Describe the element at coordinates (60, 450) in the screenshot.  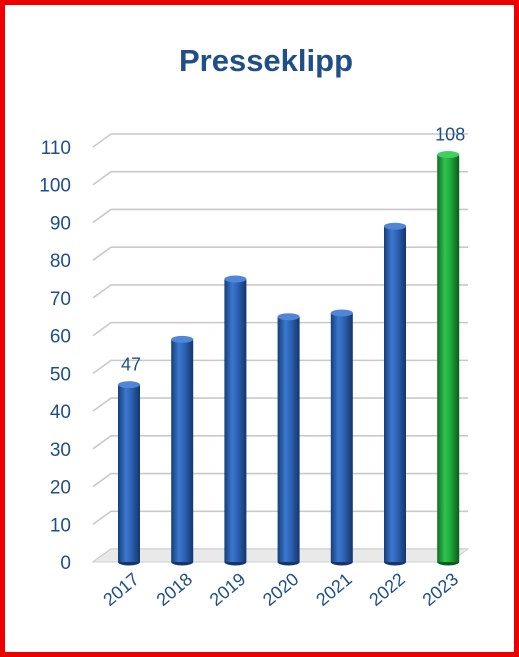
I see `y-tick-label: 30` at that location.